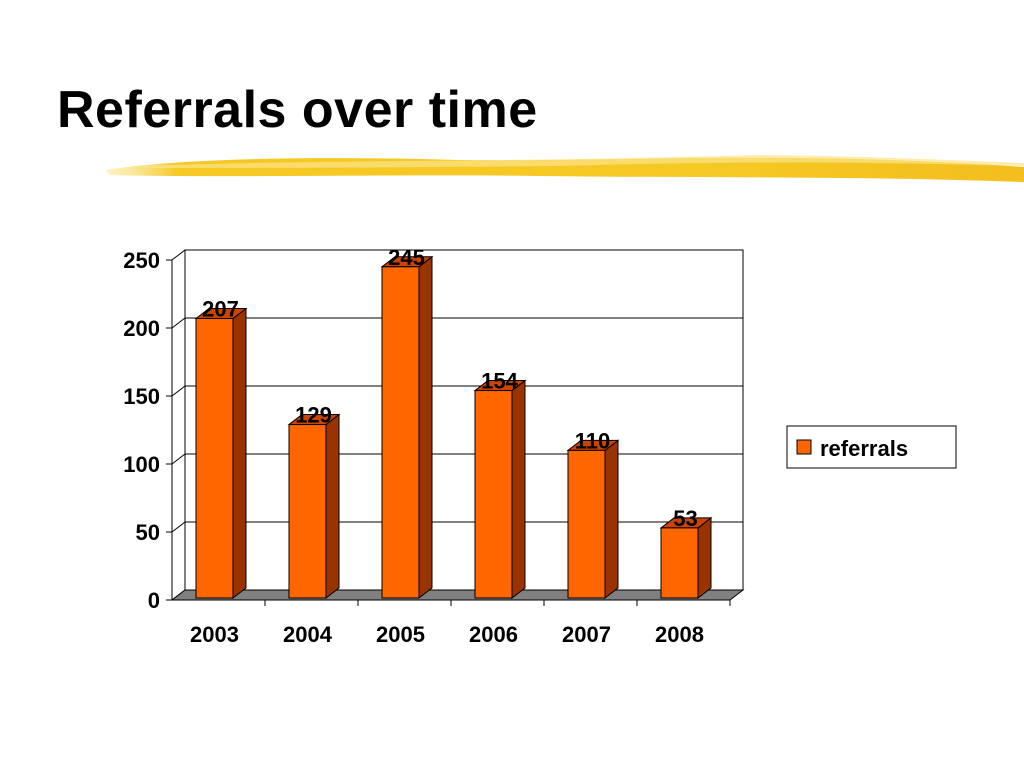 Image resolution: width=1024 pixels, height=768 pixels. Describe the element at coordinates (685, 518) in the screenshot. I see `data-label: 53` at that location.